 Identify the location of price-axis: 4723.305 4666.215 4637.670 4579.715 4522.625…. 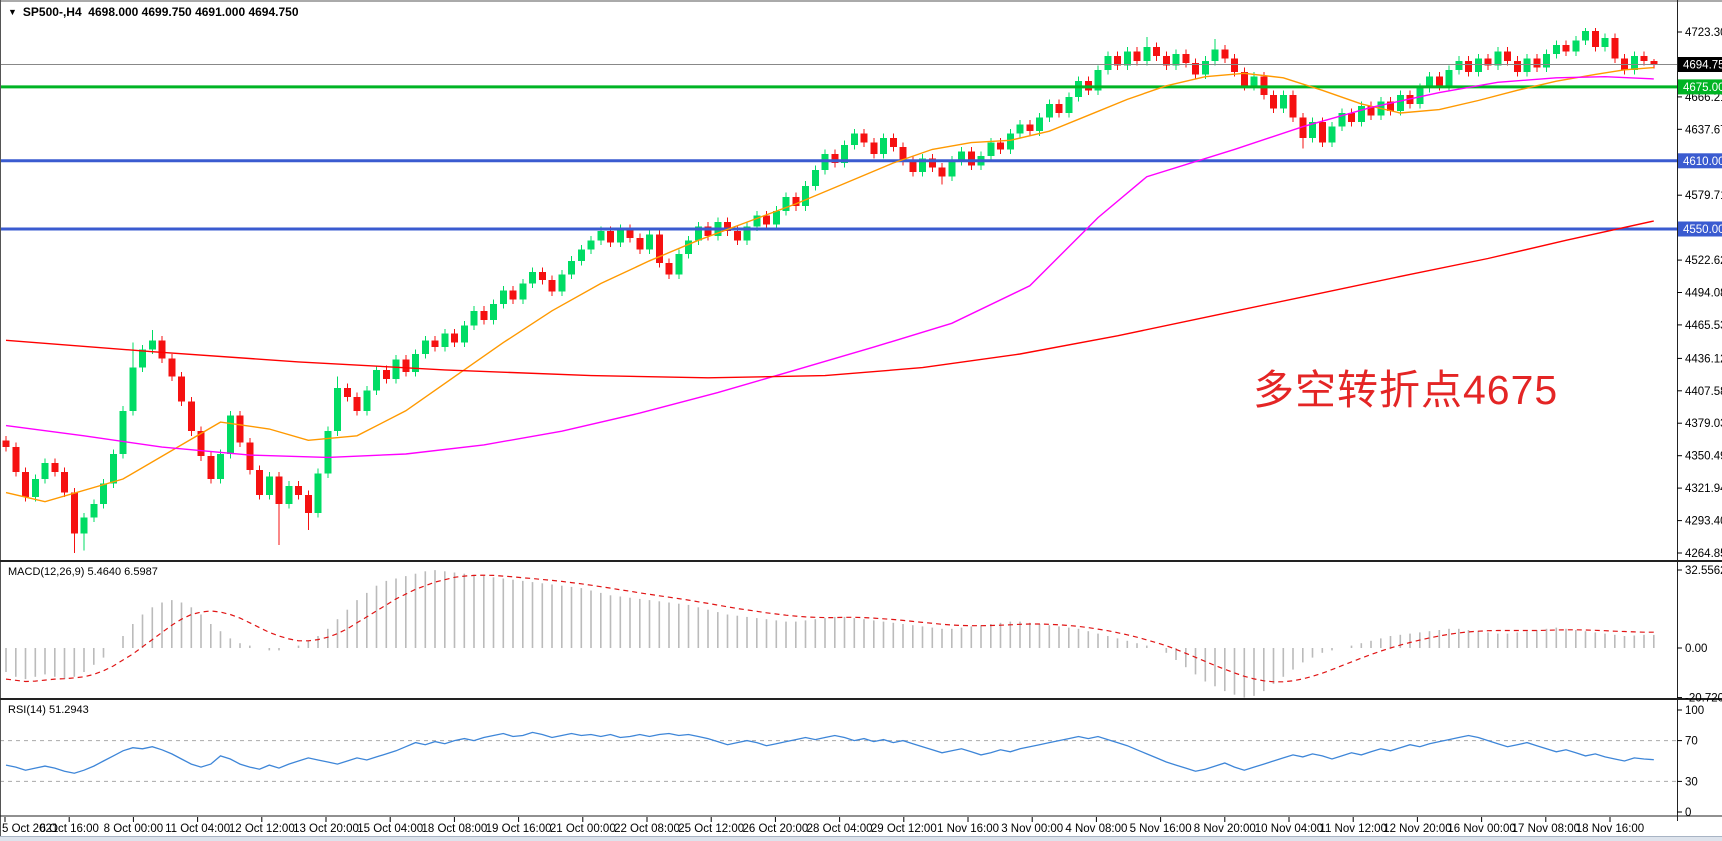
(1699, 423).